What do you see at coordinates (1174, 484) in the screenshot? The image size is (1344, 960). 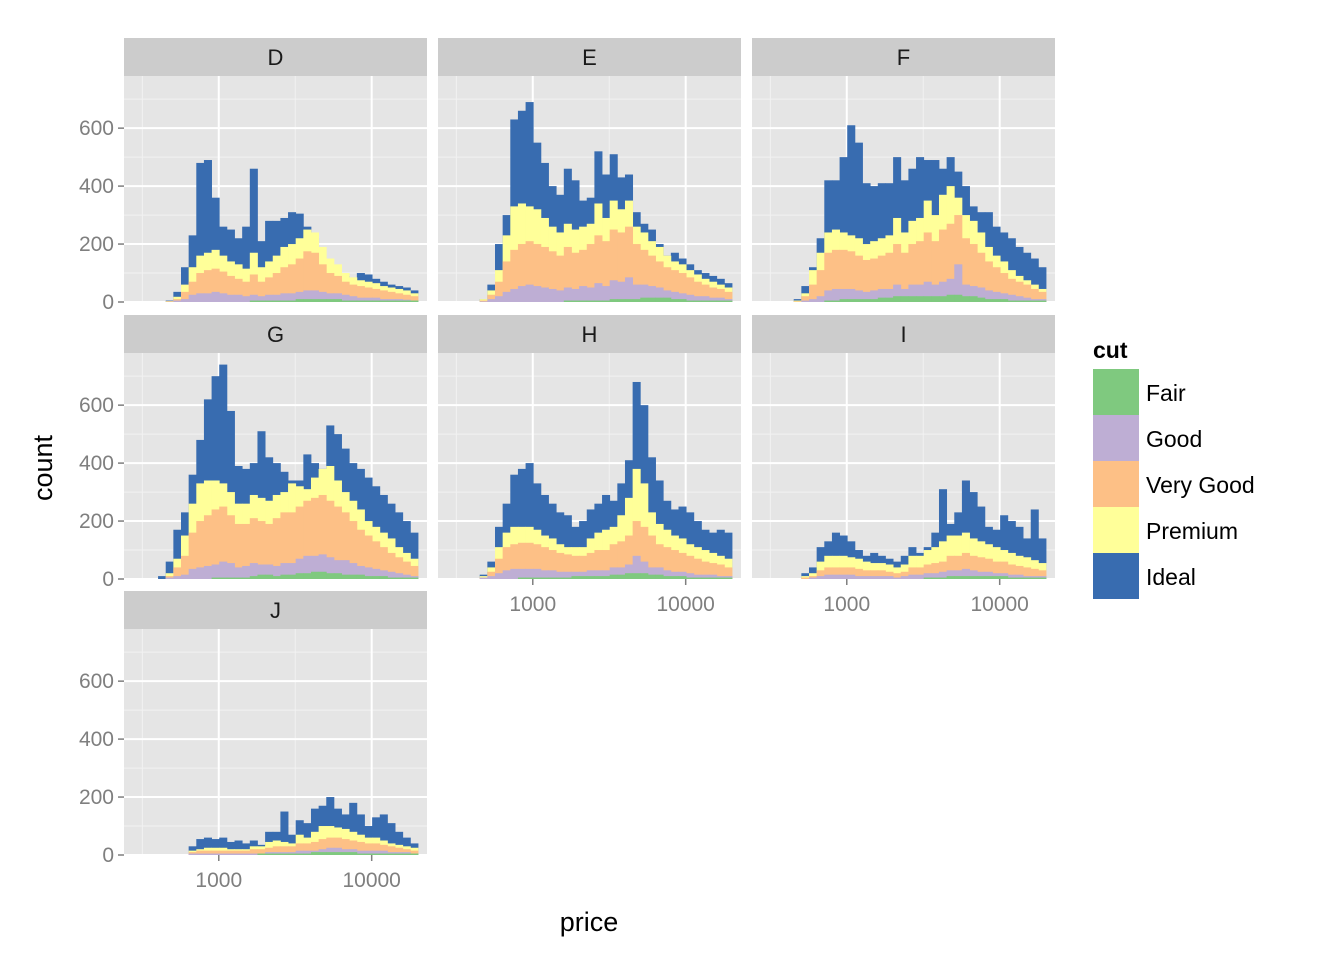 I see `legend-entry-very-good: Very Good` at bounding box center [1174, 484].